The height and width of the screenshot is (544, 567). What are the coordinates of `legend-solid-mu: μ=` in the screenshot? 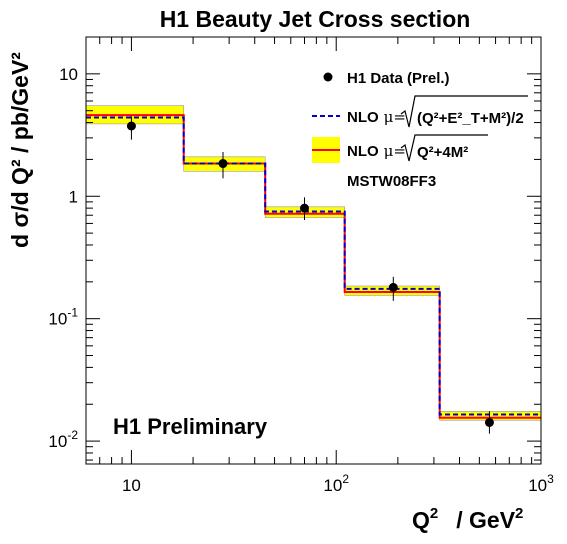 It's located at (395, 151).